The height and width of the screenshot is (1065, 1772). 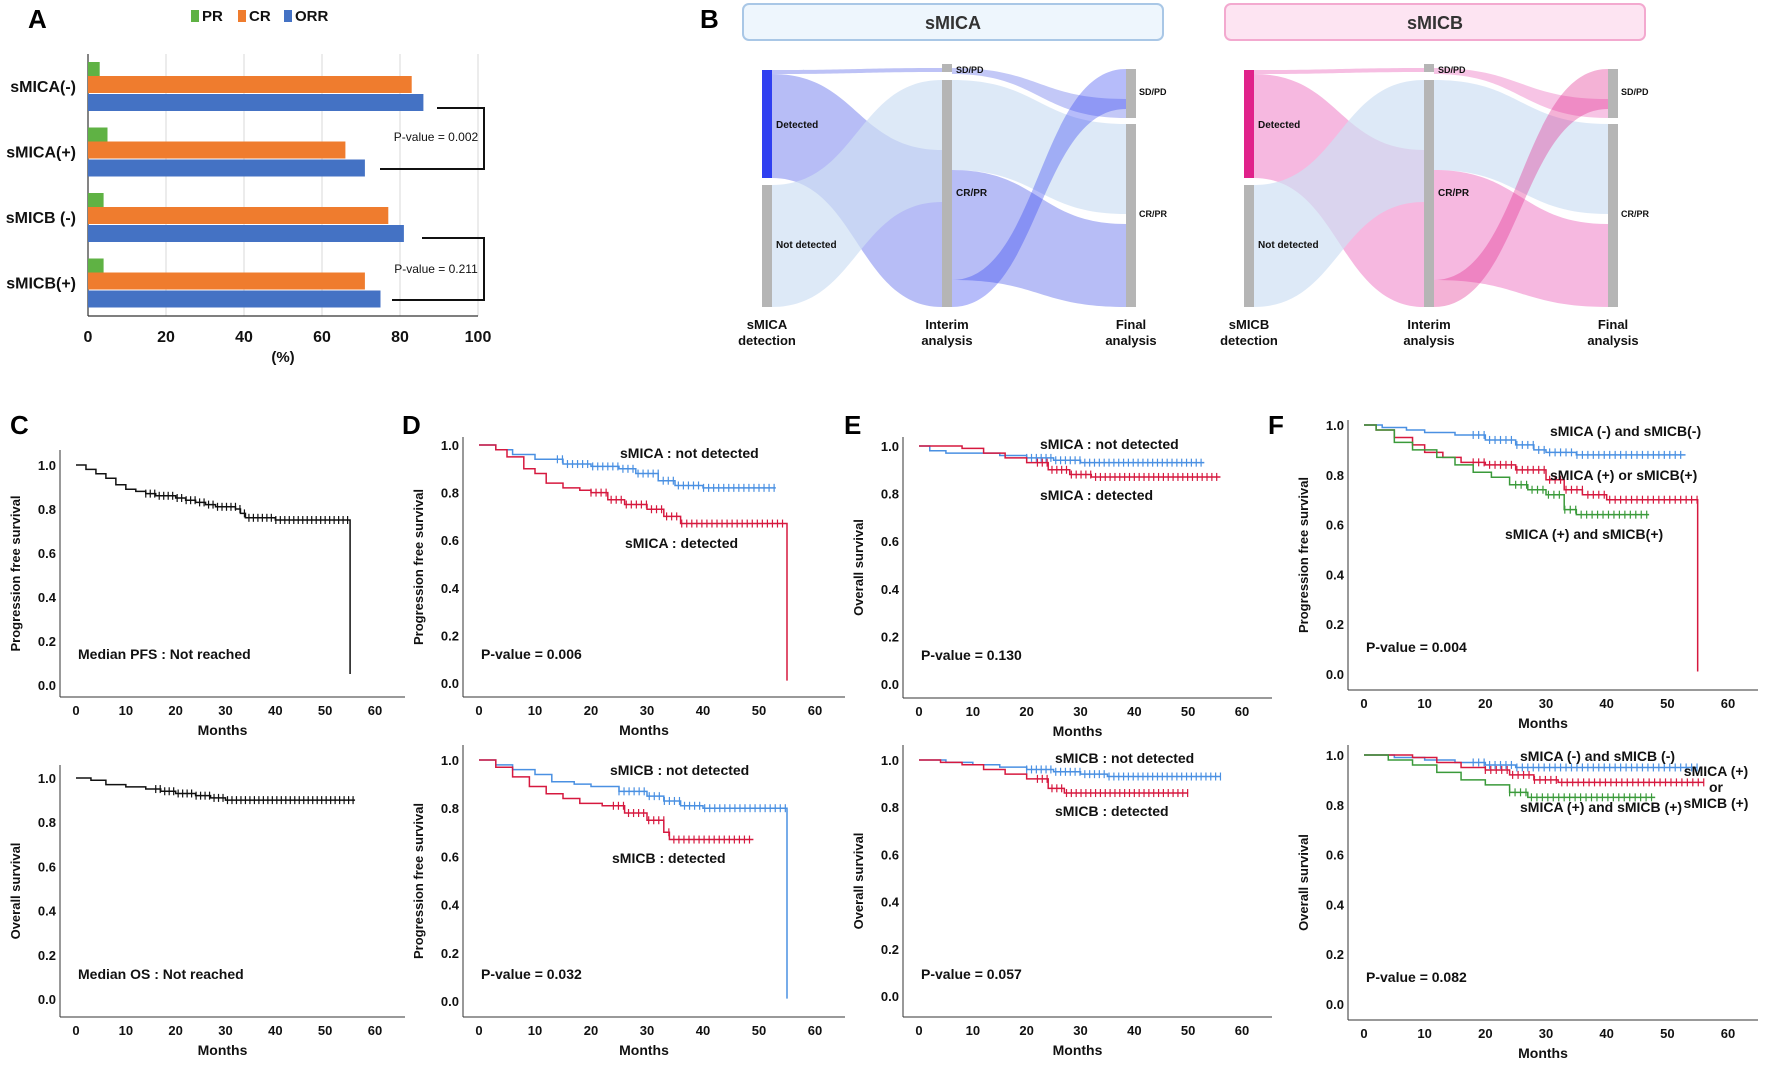 I want to click on x-tick-label: 100, so click(x=478, y=337).